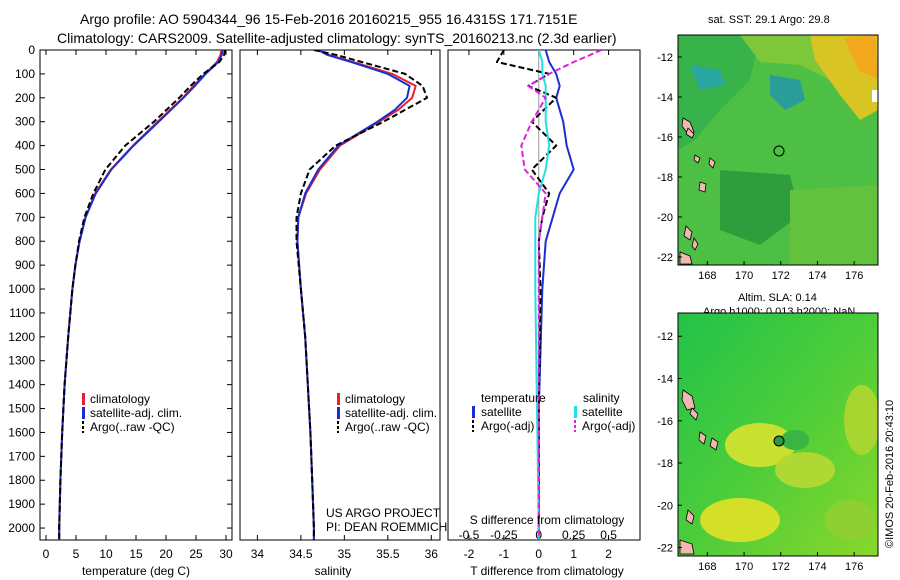 The height and width of the screenshot is (580, 900). I want to click on sla-map-title-1: Altim. SLA: 0.14, so click(777, 298).